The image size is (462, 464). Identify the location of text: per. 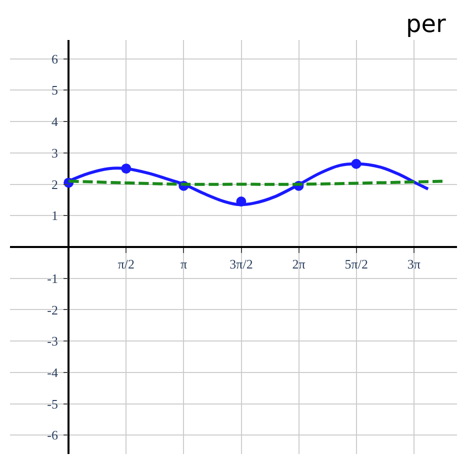
(426, 24).